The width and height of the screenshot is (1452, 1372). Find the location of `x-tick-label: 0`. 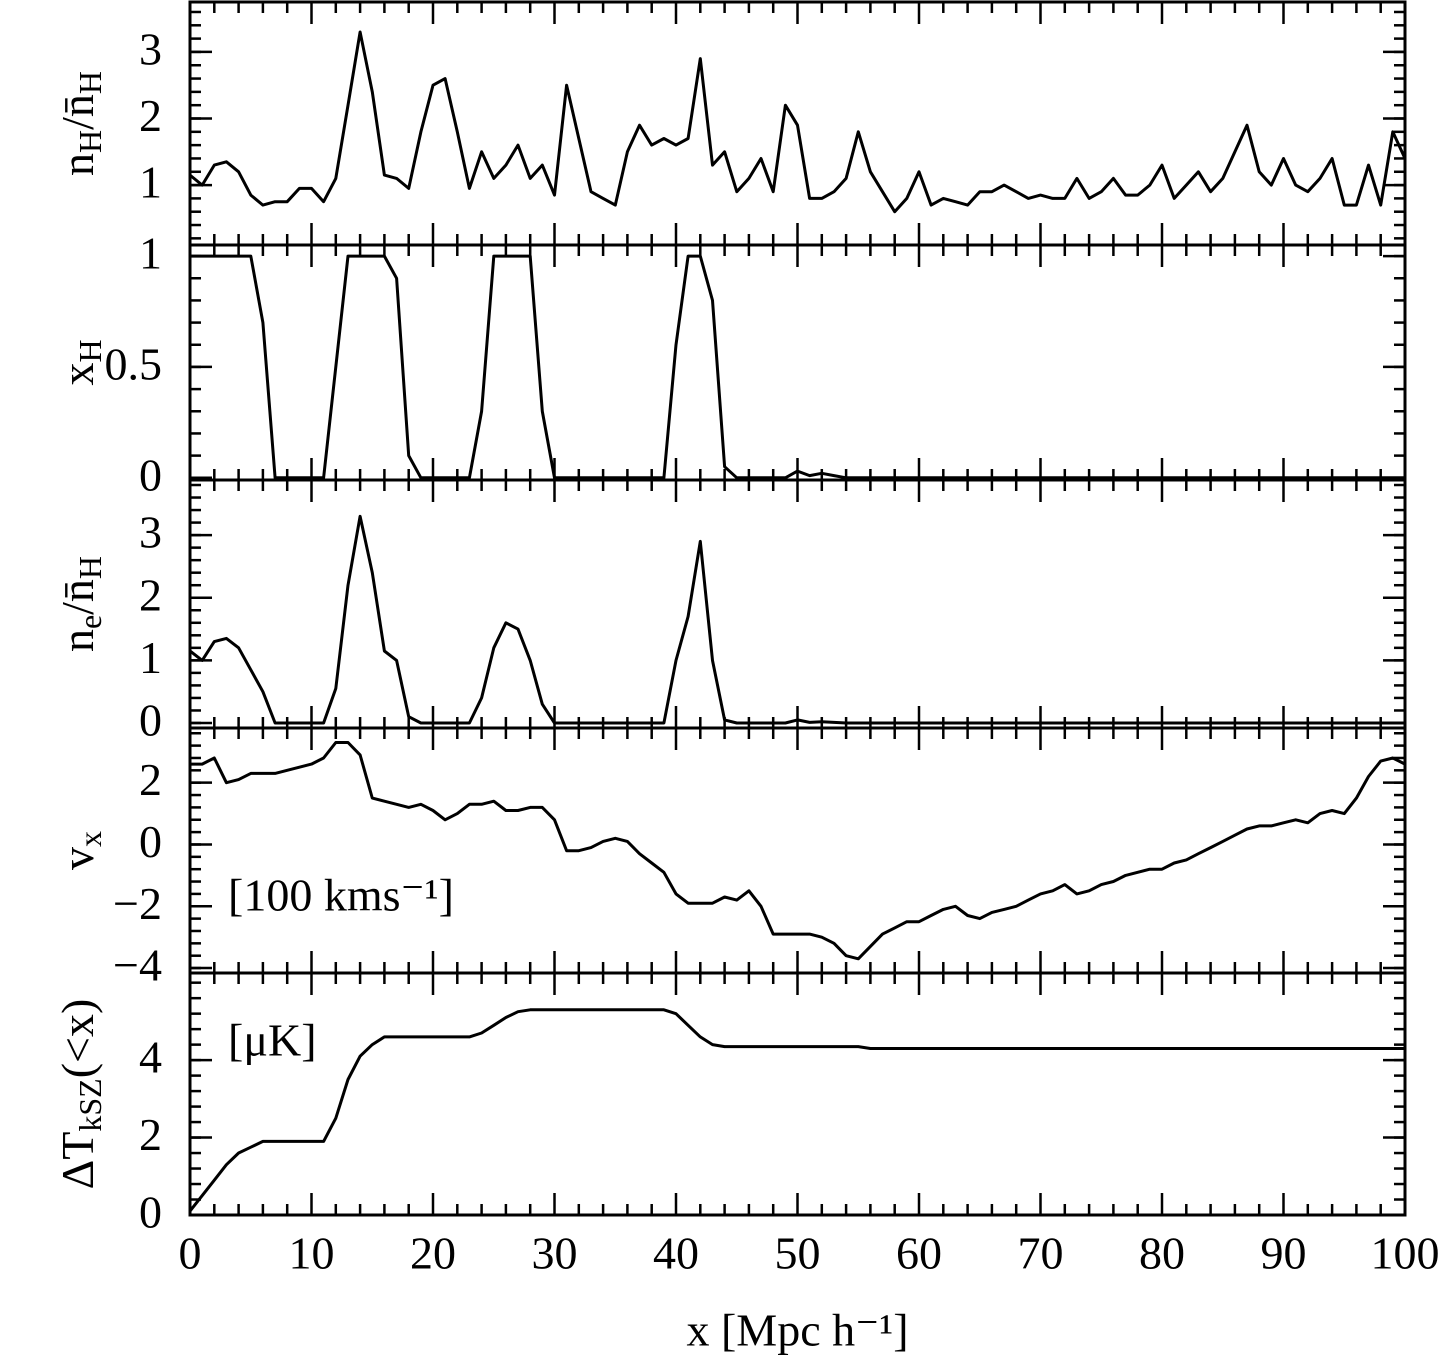

x-tick-label: 0 is located at coordinates (190, 1253).